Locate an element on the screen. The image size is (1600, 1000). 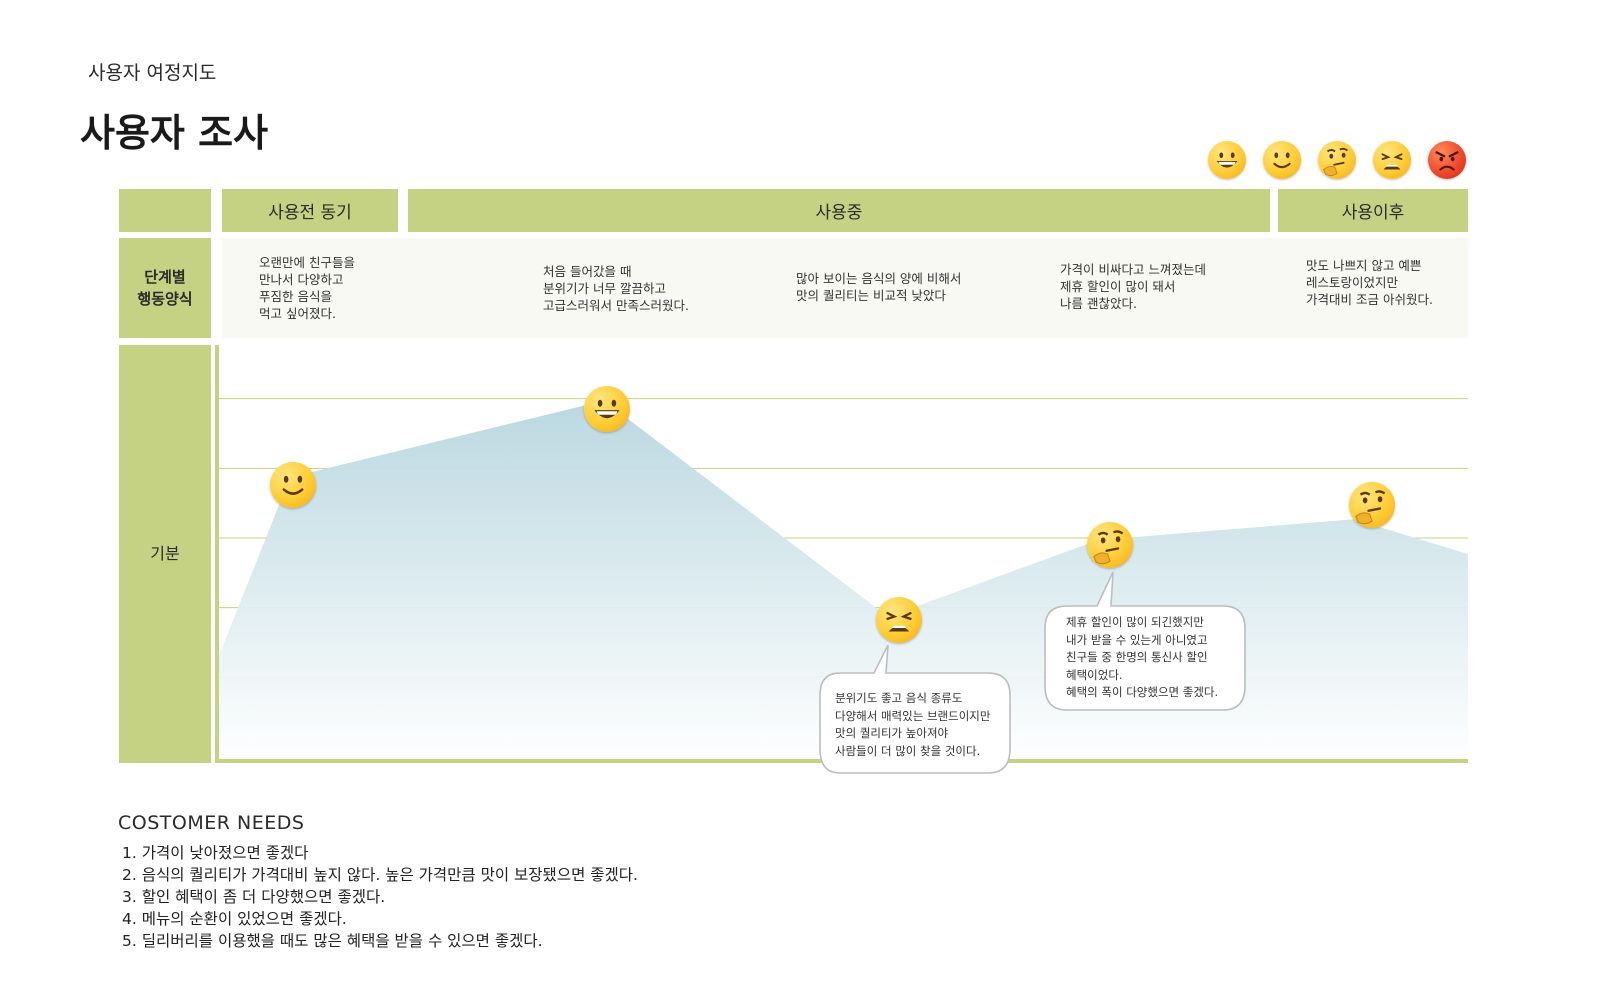
behavior-text: 맛도 나쁘지 않고 예쁜 레스토랑이었지만 가격대비 조금 아쉬웠다. is located at coordinates (1369, 282).